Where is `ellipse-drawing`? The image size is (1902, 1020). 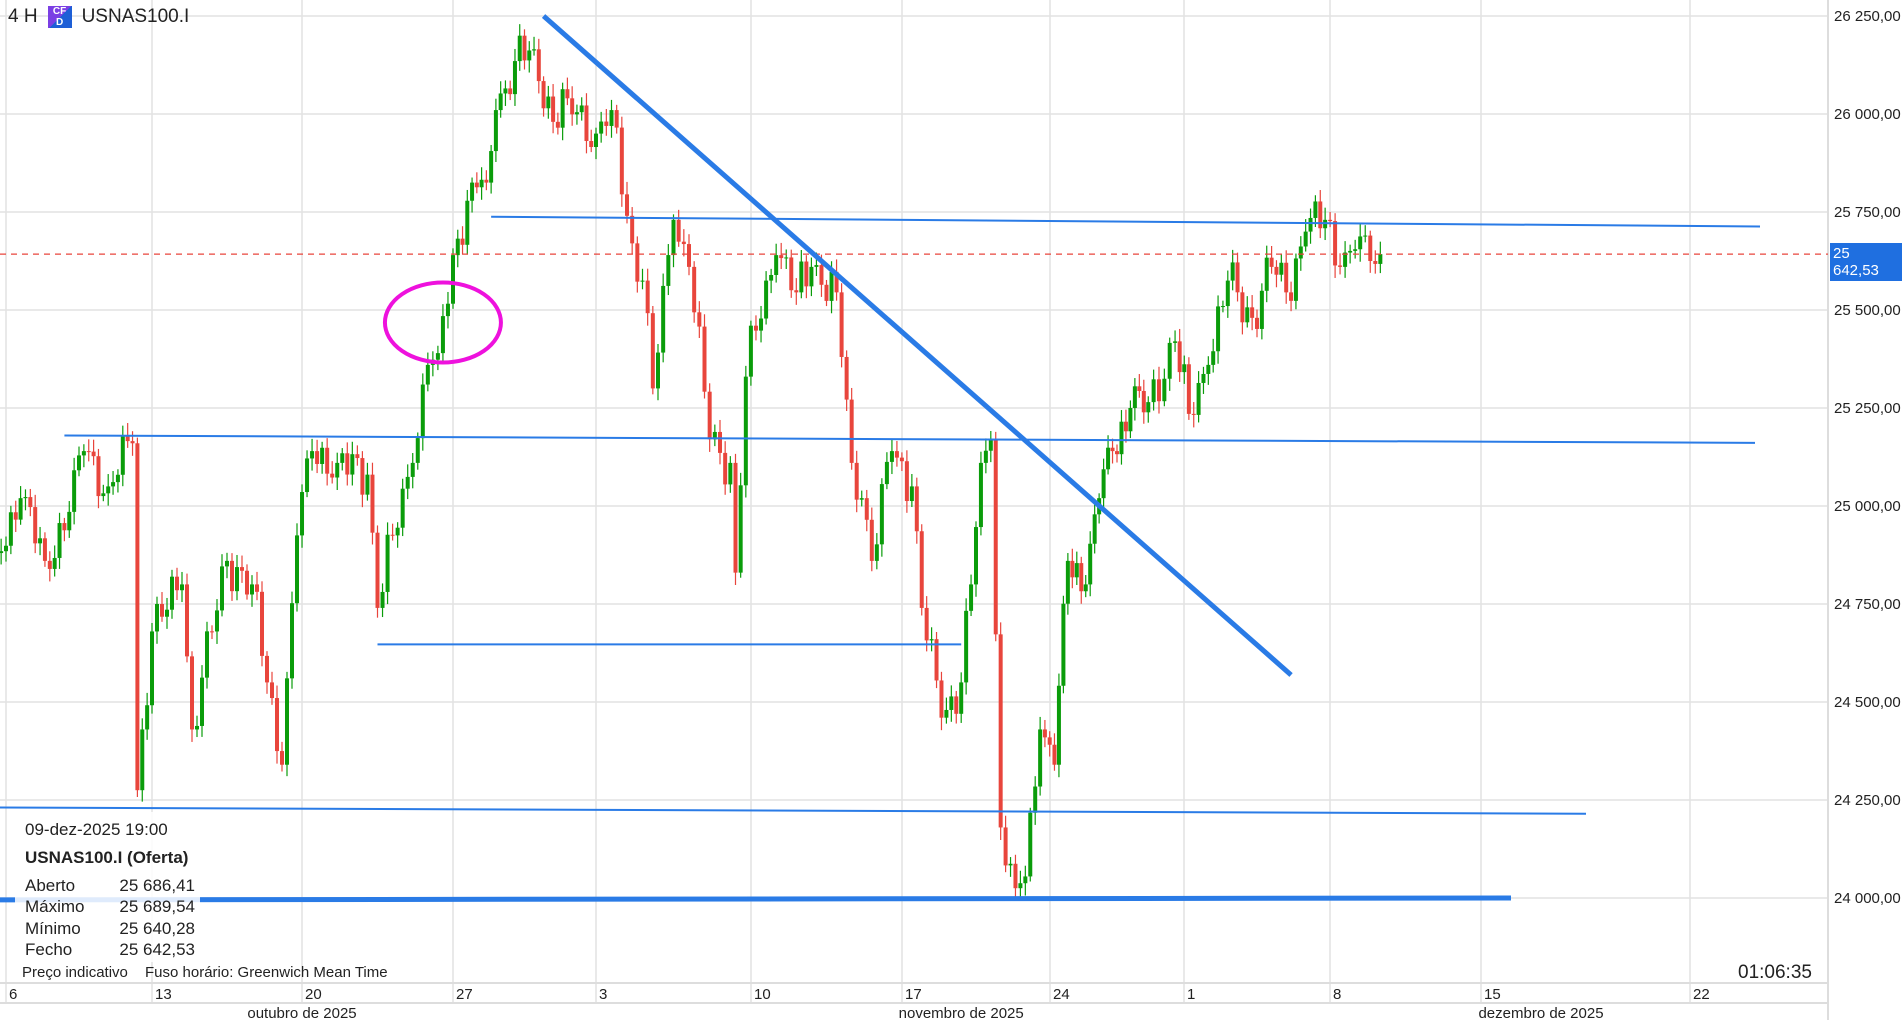
ellipse-drawing is located at coordinates (442, 322).